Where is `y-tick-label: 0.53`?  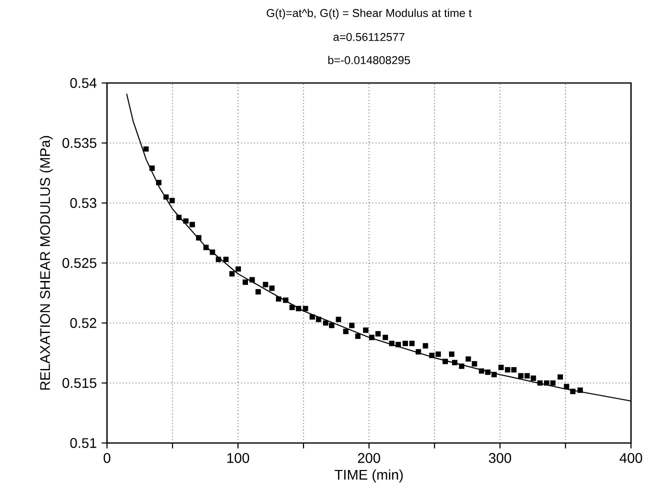
y-tick-label: 0.53 is located at coordinates (83, 203).